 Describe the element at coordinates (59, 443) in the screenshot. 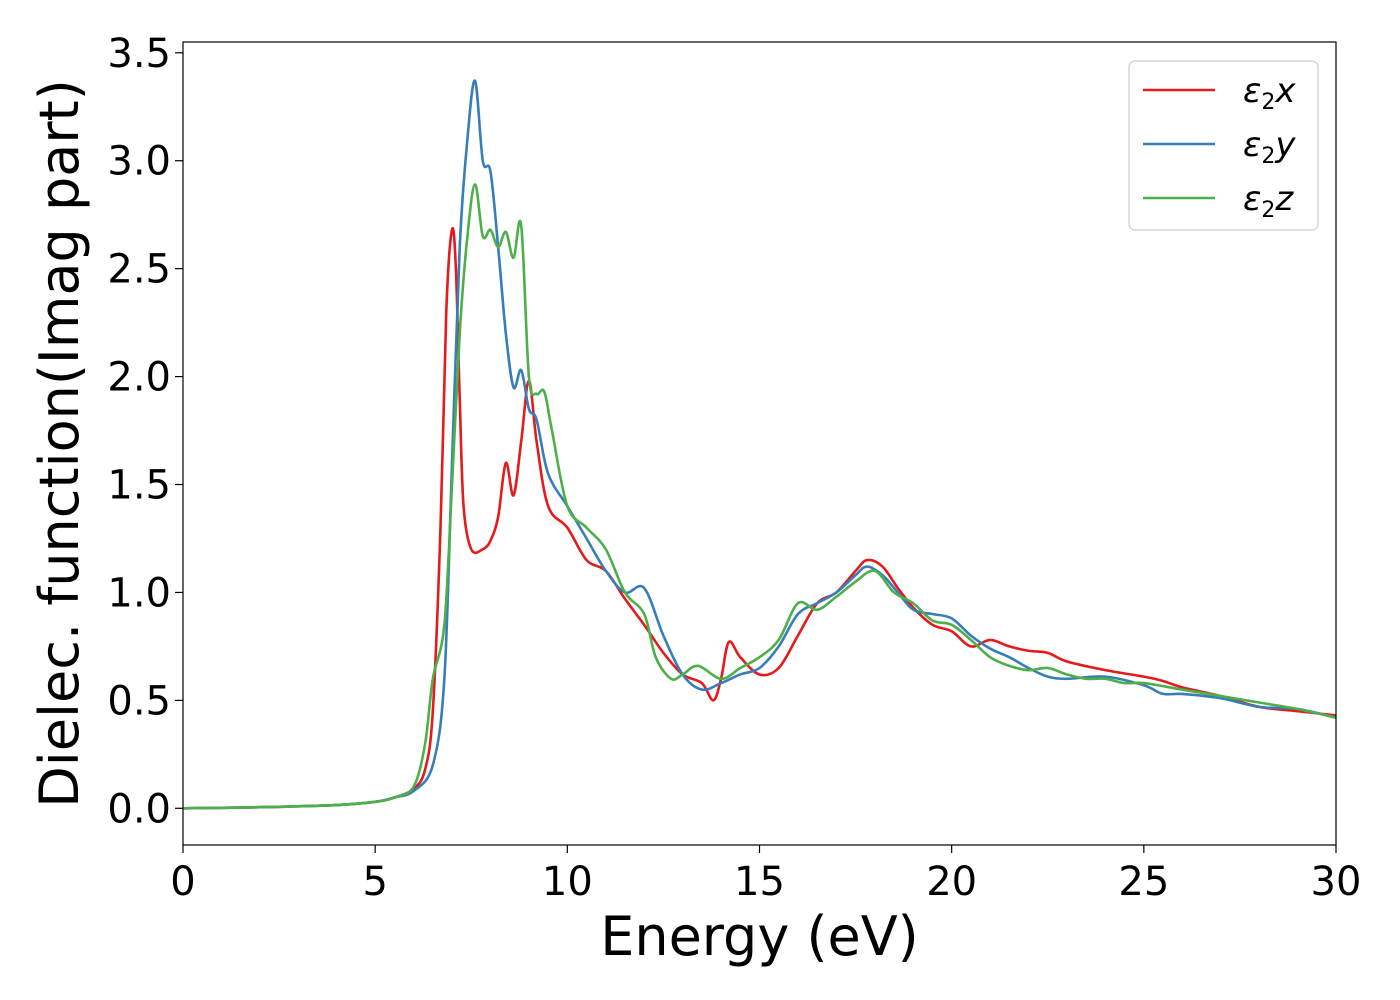

I see `y-axis-title: Dielec. function(Imag part)` at that location.